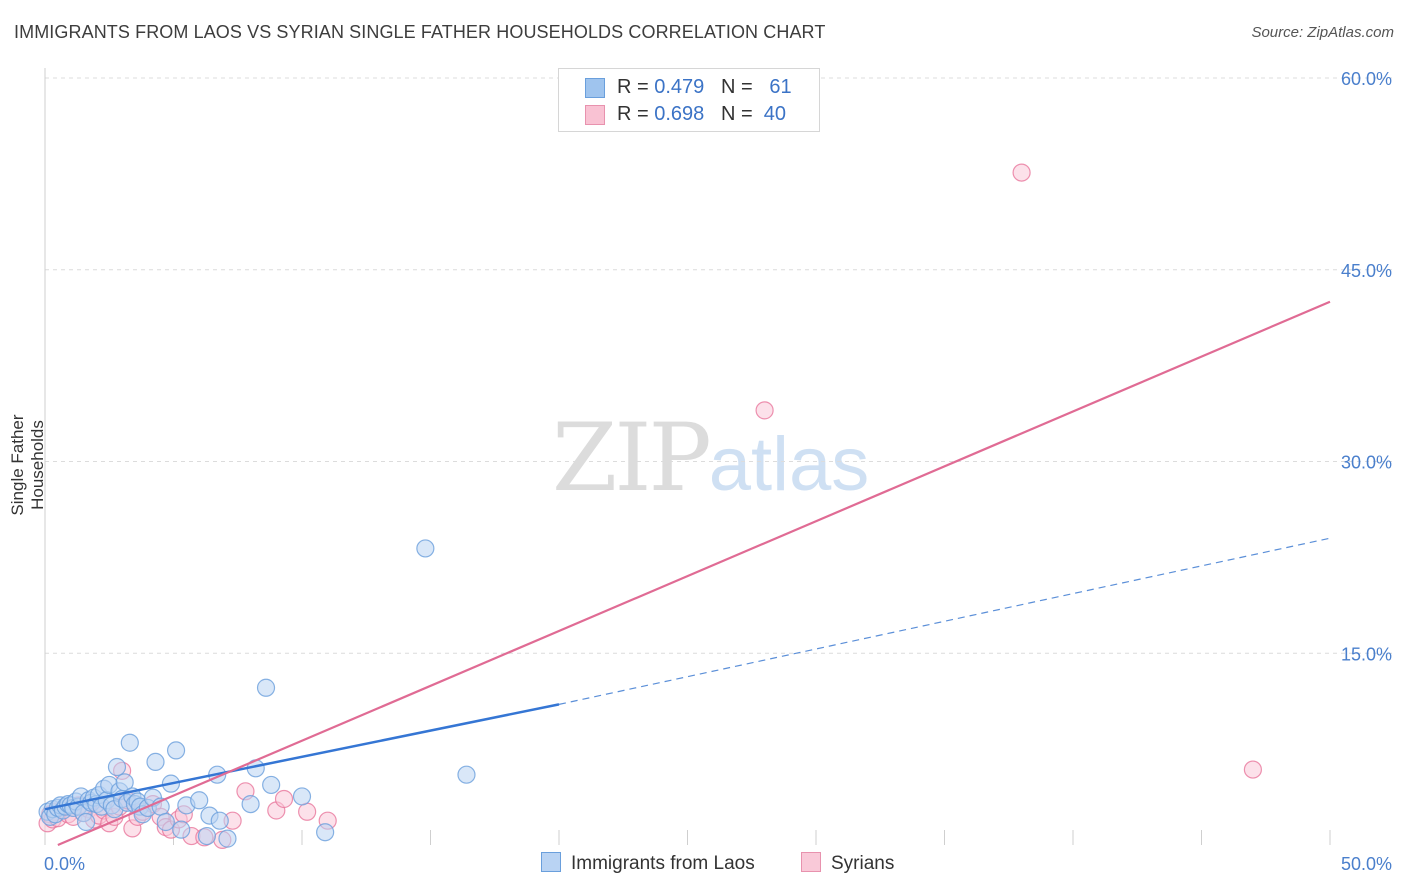 The width and height of the screenshot is (1406, 892). What do you see at coordinates (789, 464) in the screenshot?
I see `watermark-atlas: atlas` at bounding box center [789, 464].